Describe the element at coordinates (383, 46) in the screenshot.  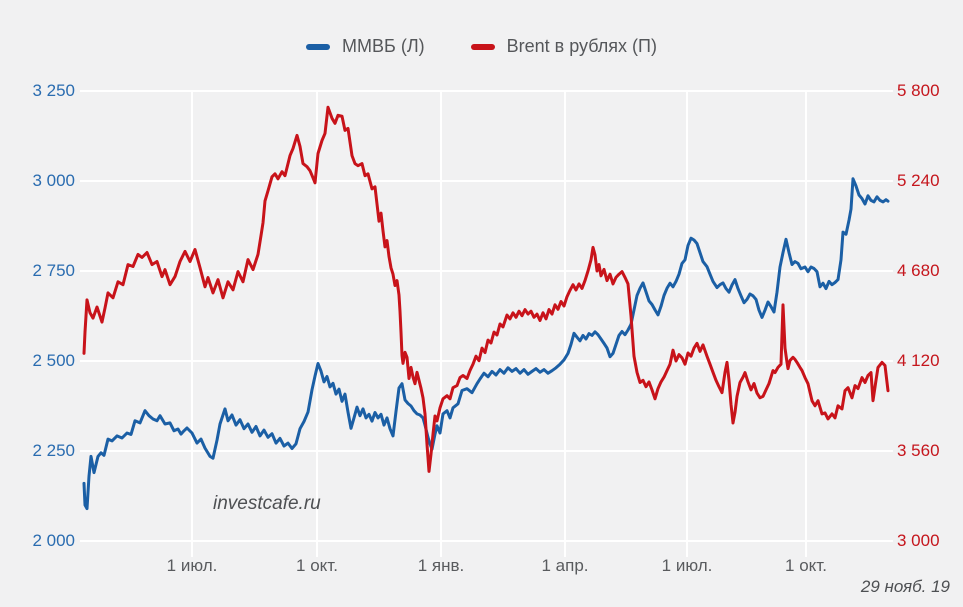
I see `legend-label-mmvb: ММВБ (Л)` at that location.